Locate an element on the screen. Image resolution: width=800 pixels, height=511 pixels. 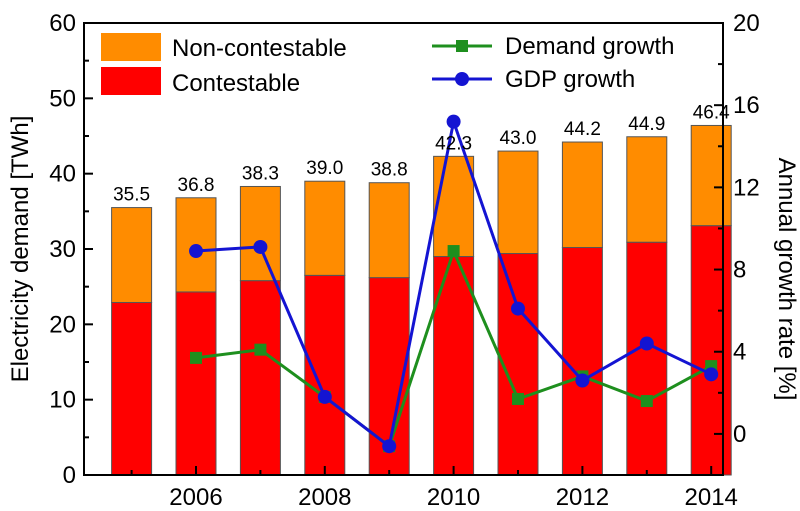
total-label-2007: 38.3 is located at coordinates (260, 173).